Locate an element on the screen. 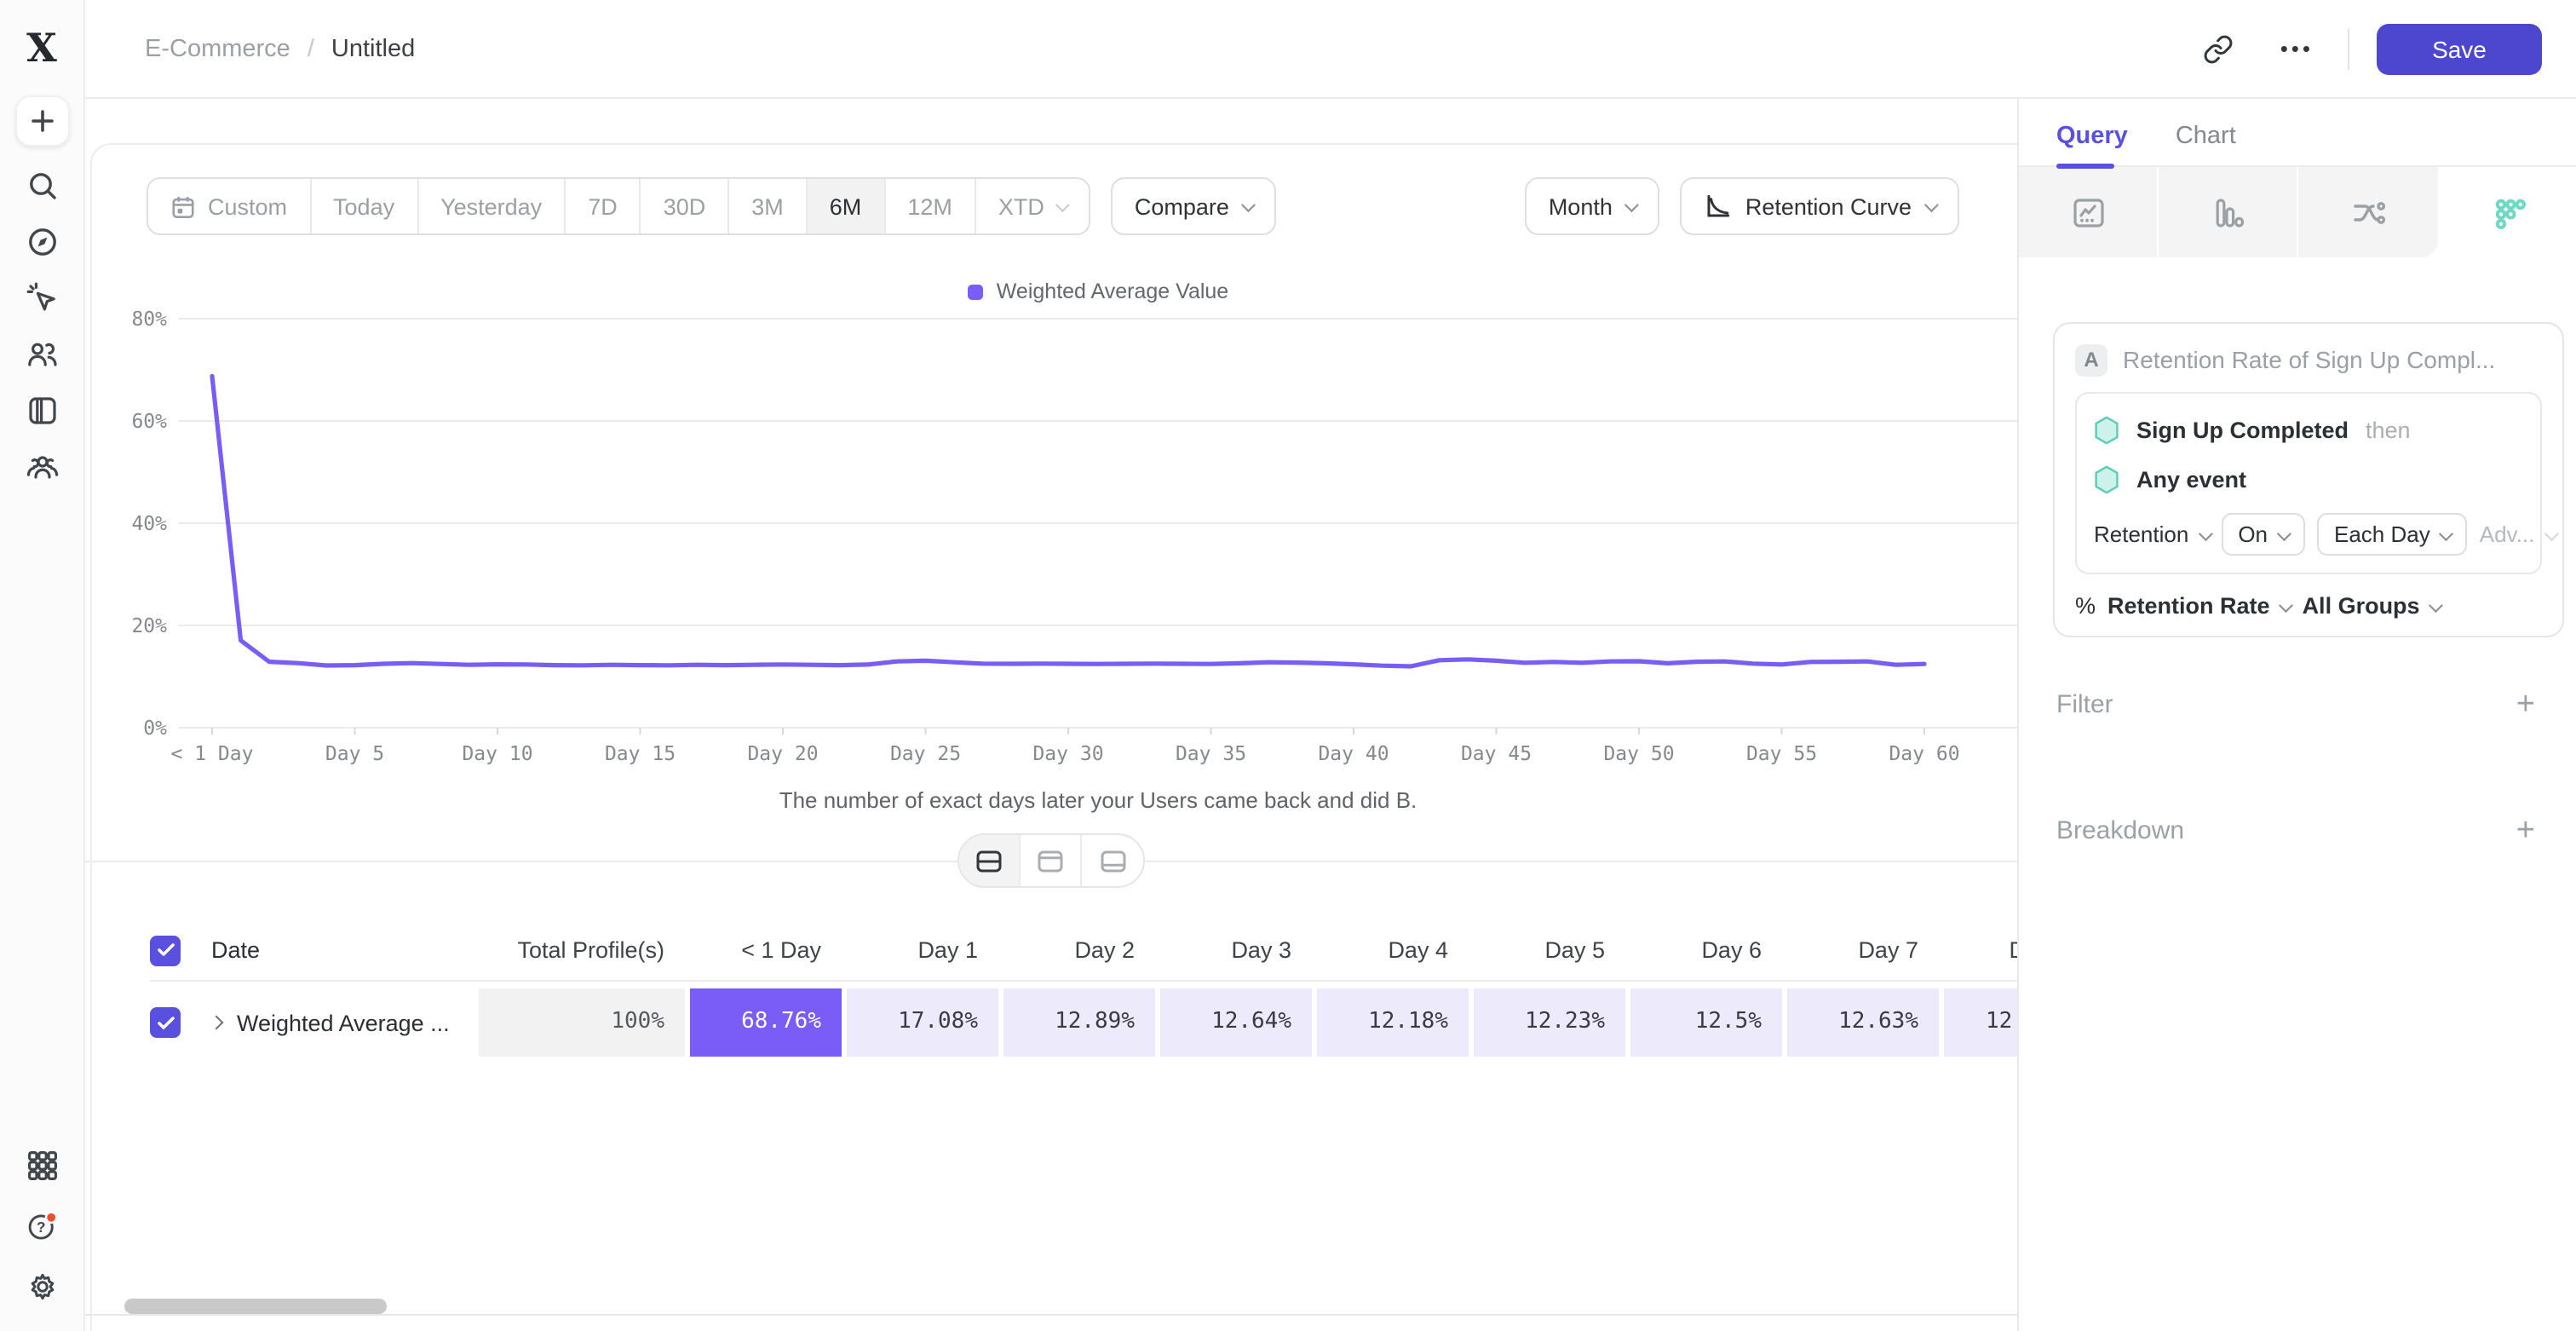  svg-text: 80% is located at coordinates (149, 319).